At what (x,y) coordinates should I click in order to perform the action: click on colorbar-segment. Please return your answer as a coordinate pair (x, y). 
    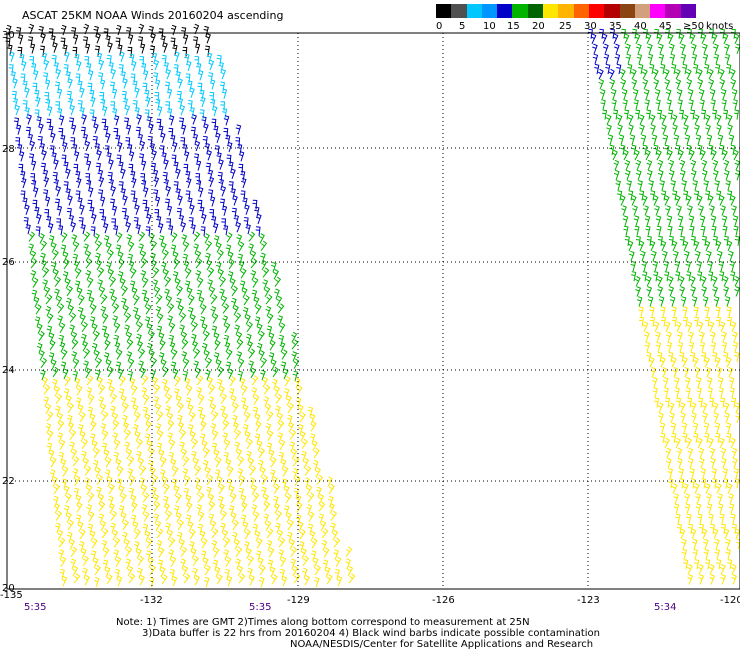
    Looking at the image, I should click on (551, 11).